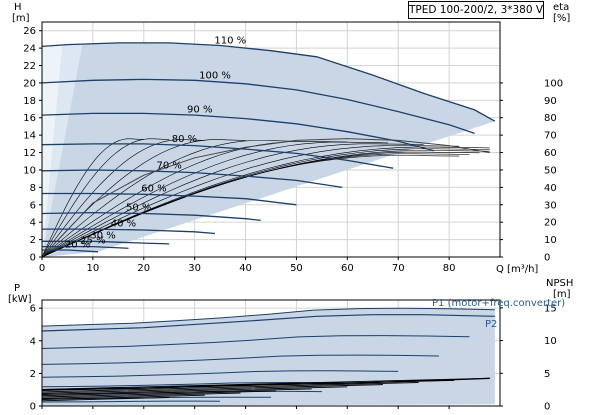 This screenshot has width=593, height=415. Describe the element at coordinates (398, 268) in the screenshot. I see `top-x-tick-label: 70` at that location.